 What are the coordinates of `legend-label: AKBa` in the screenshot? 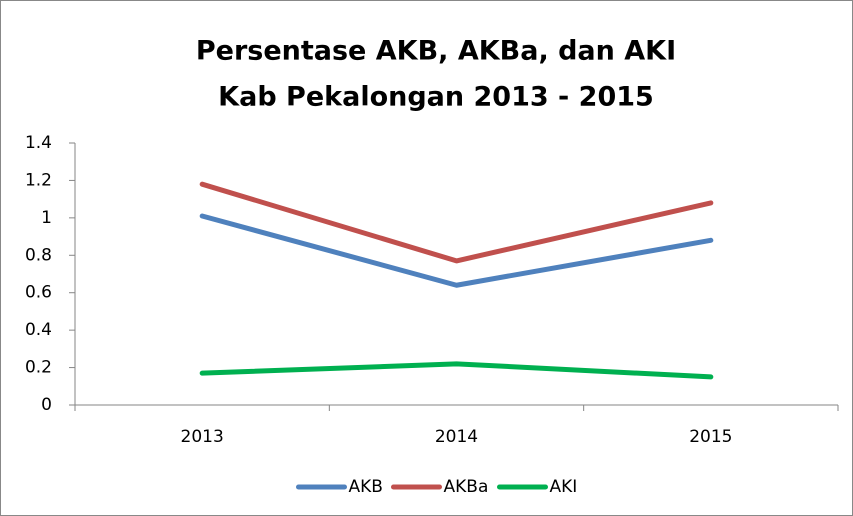 It's located at (466, 487).